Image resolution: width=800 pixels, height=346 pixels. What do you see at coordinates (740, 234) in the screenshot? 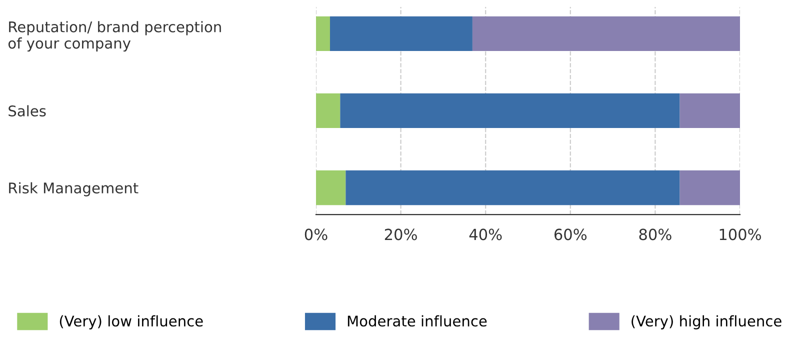
I see `x-tick-label: 100%` at bounding box center [740, 234].